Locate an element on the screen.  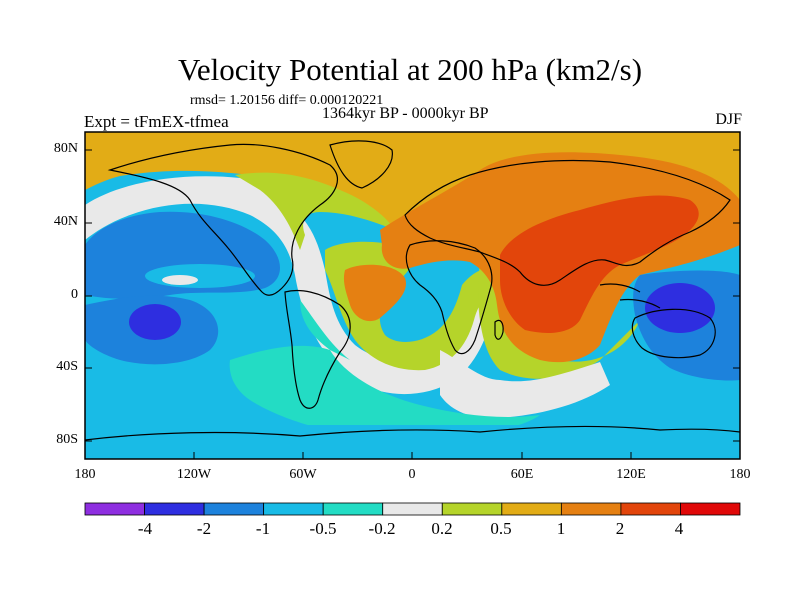
colorbar-label: -0.5 is located at coordinates (323, 528).